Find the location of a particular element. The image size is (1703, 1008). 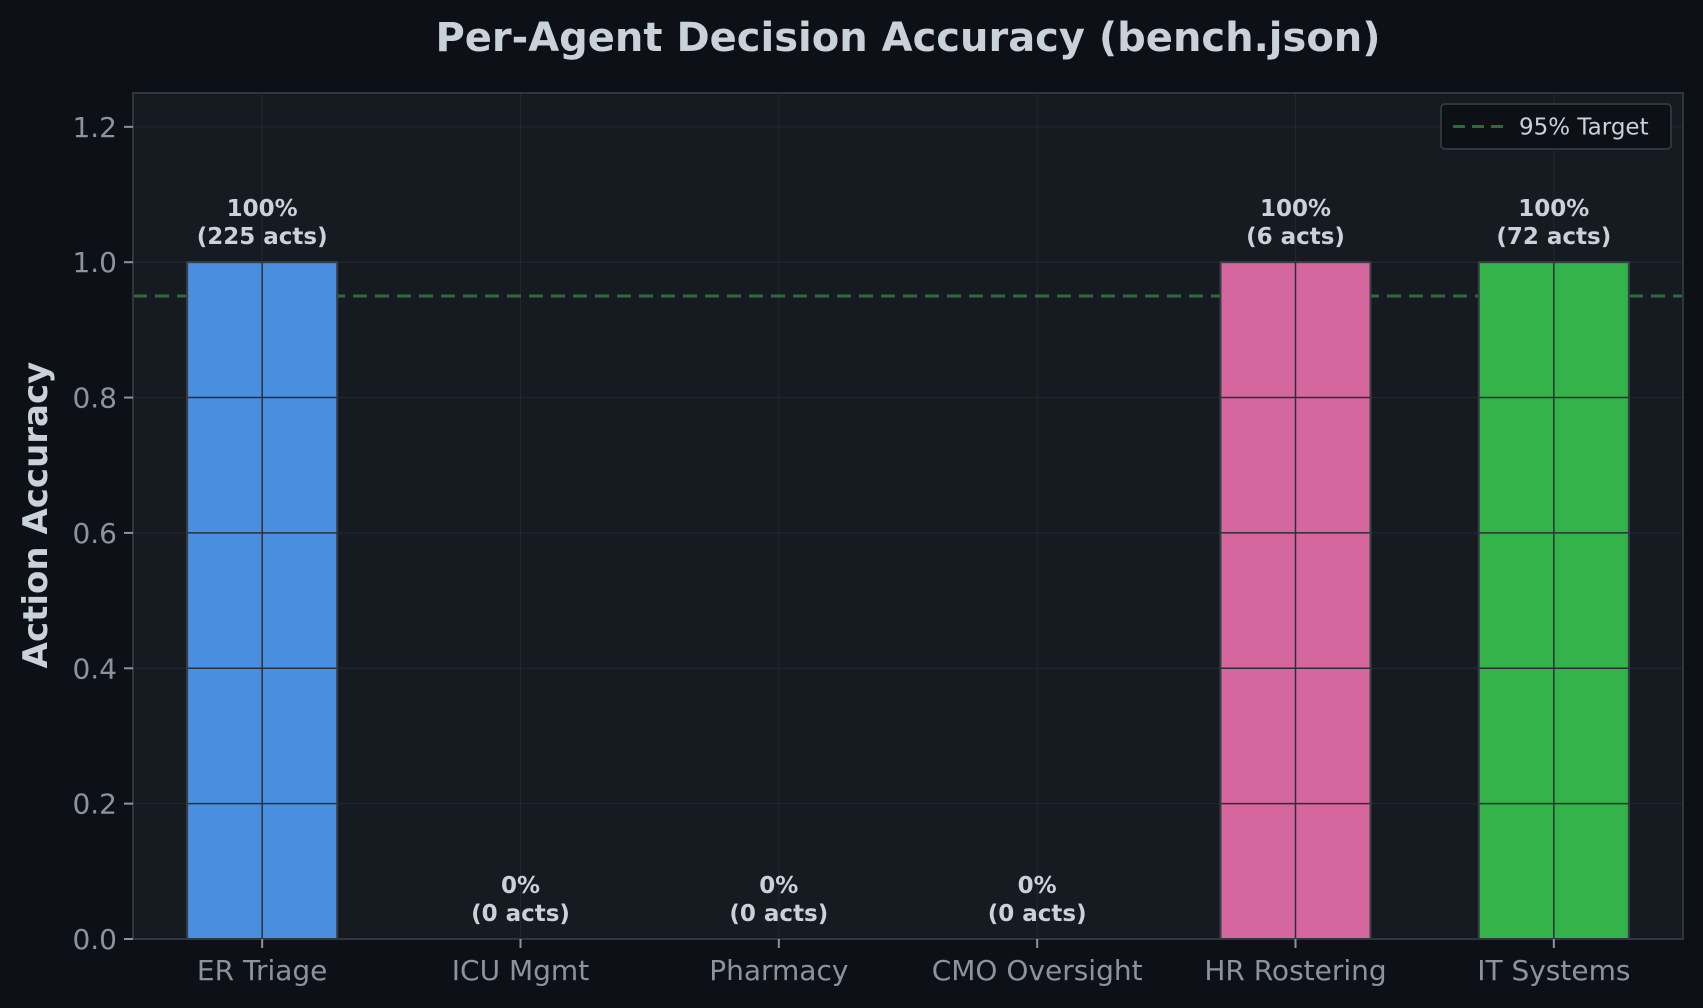

y-tick-label-1: 0.2 is located at coordinates (94, 804).